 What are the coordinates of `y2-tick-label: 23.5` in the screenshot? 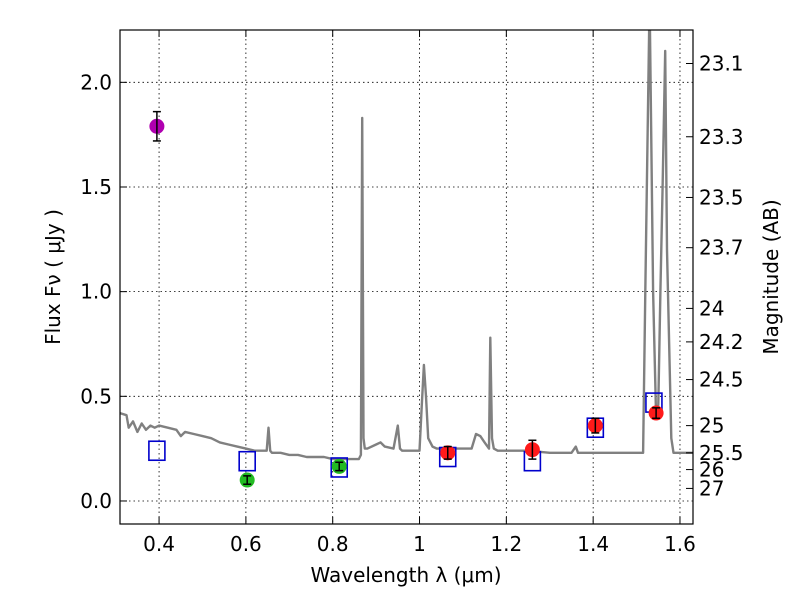 It's located at (721, 197).